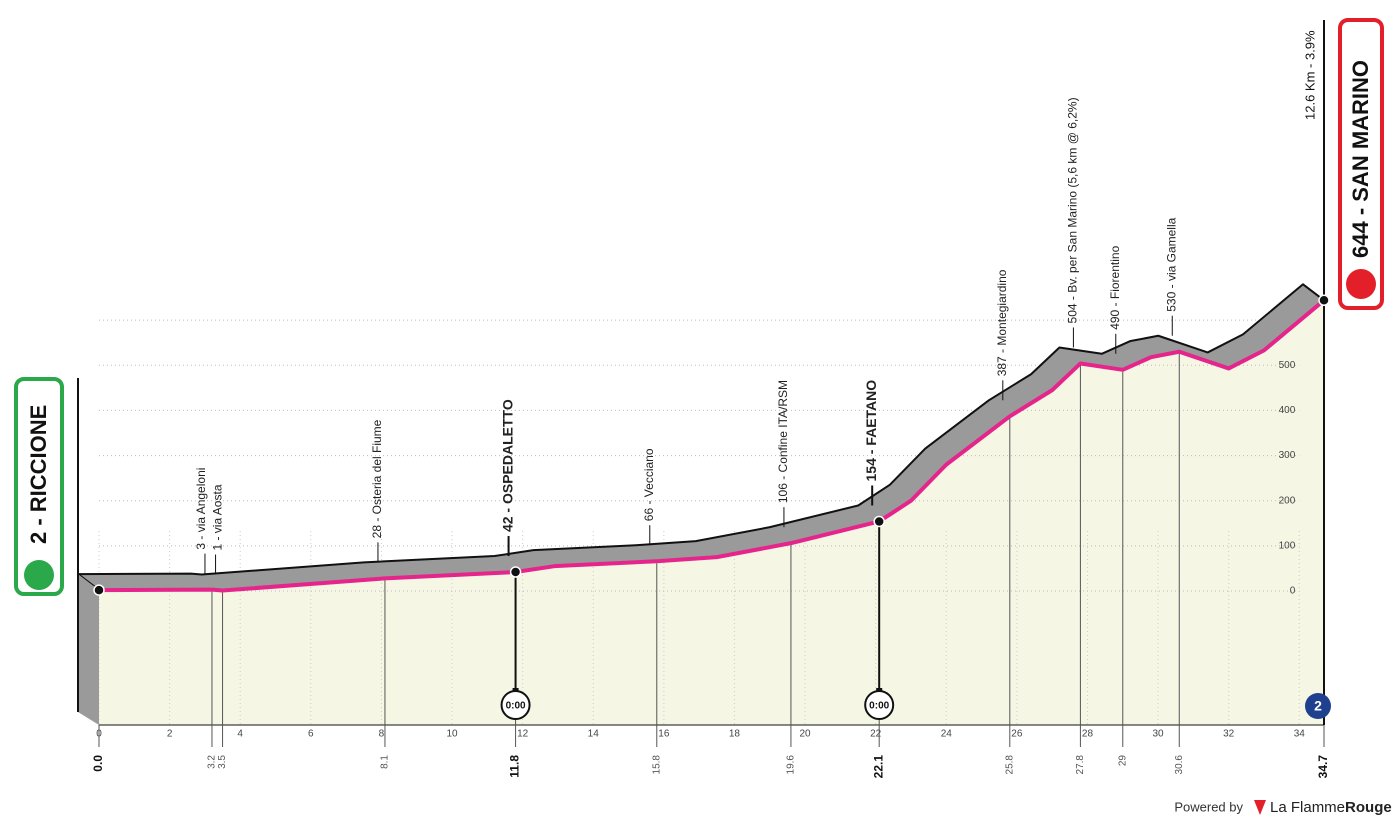 This screenshot has height=825, width=1400. Describe the element at coordinates (878, 767) in the screenshot. I see `distance-label: 22.1` at that location.